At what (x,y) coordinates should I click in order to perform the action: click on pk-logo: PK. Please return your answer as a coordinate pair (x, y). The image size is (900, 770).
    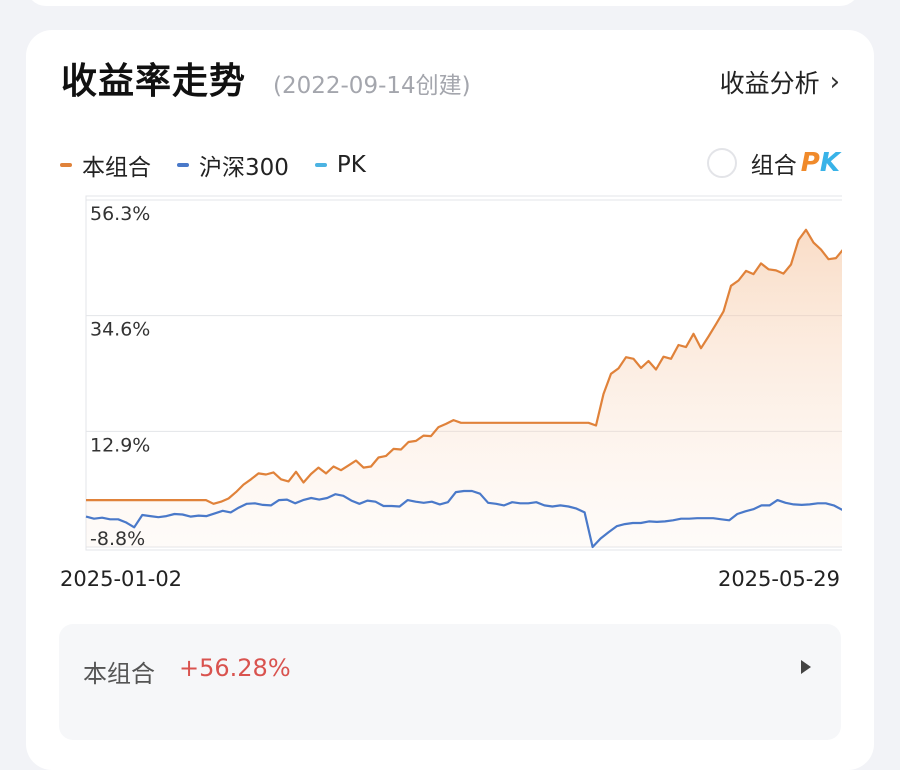
    Looking at the image, I should click on (820, 163).